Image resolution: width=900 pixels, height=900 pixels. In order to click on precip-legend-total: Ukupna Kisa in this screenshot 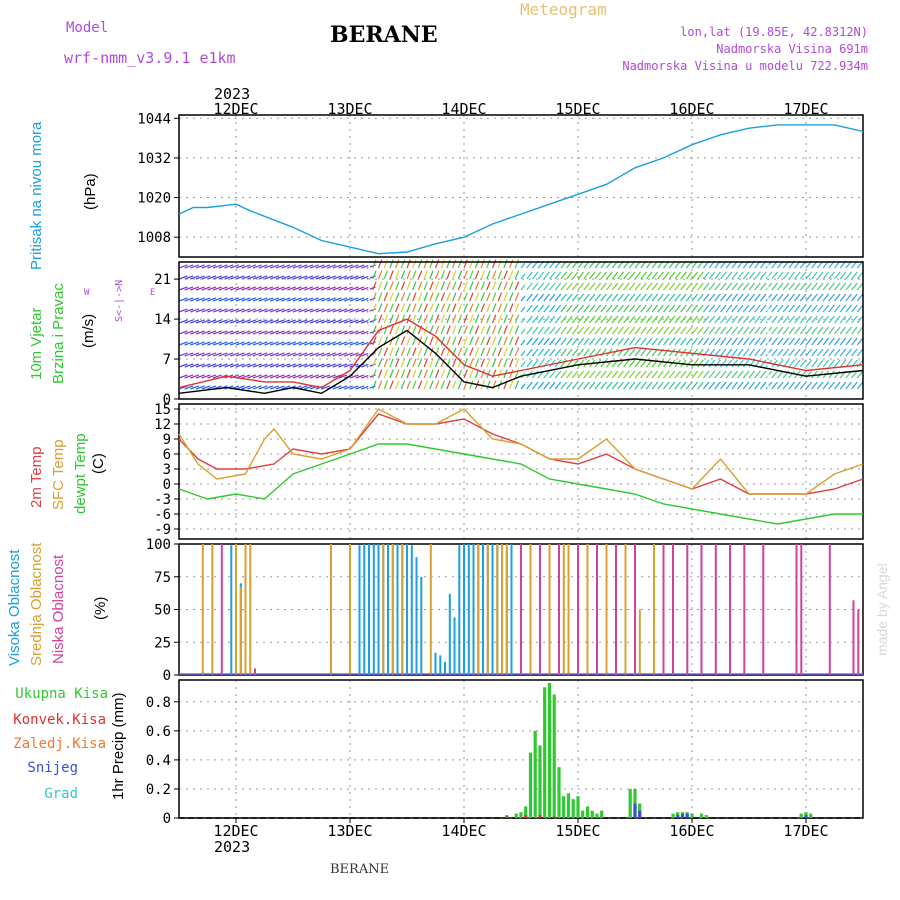, I will do `click(61, 694)`.